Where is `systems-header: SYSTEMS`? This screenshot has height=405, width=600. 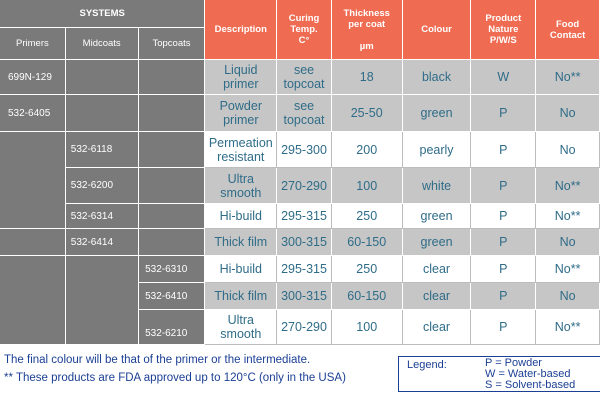
systems-header: SYSTEMS is located at coordinates (103, 14).